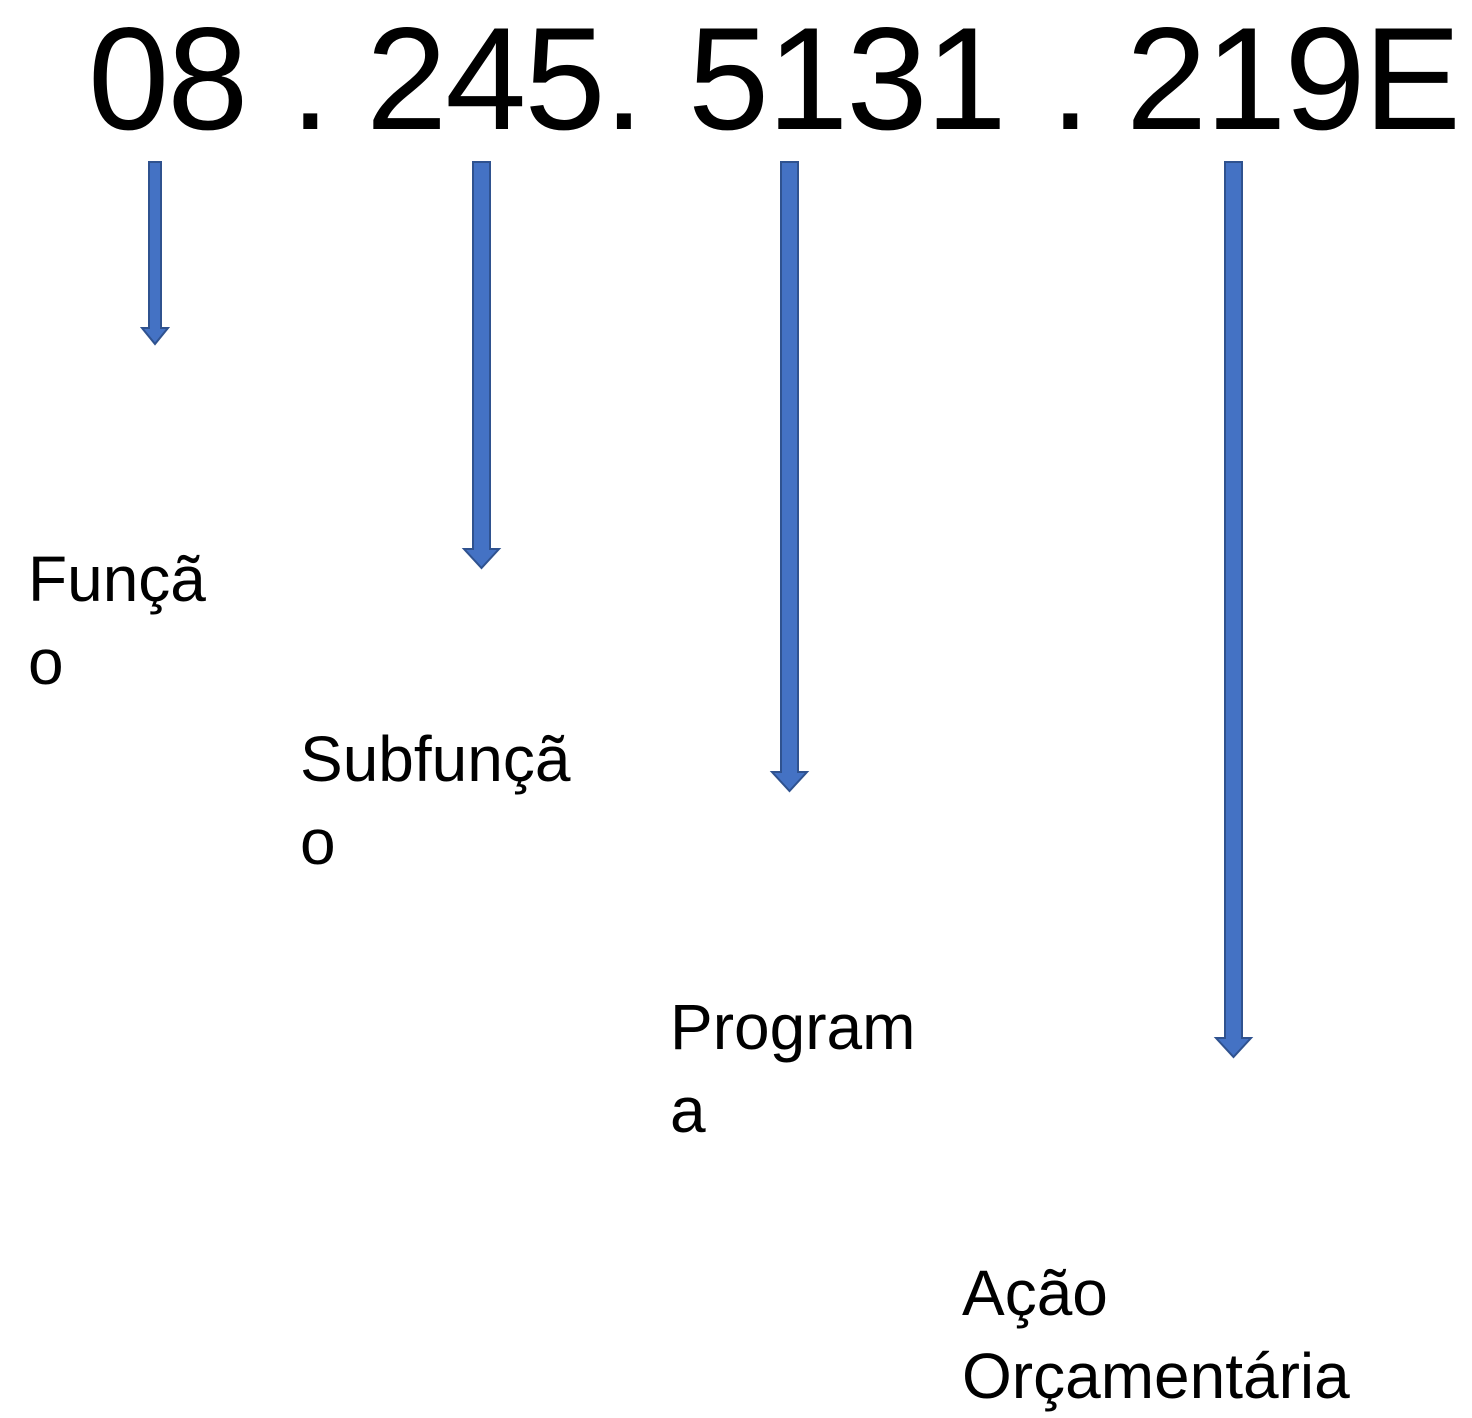 The image size is (1472, 1418). What do you see at coordinates (1156, 1335) in the screenshot?
I see `label-acao-orcamentaria: Ação Orçamentária` at bounding box center [1156, 1335].